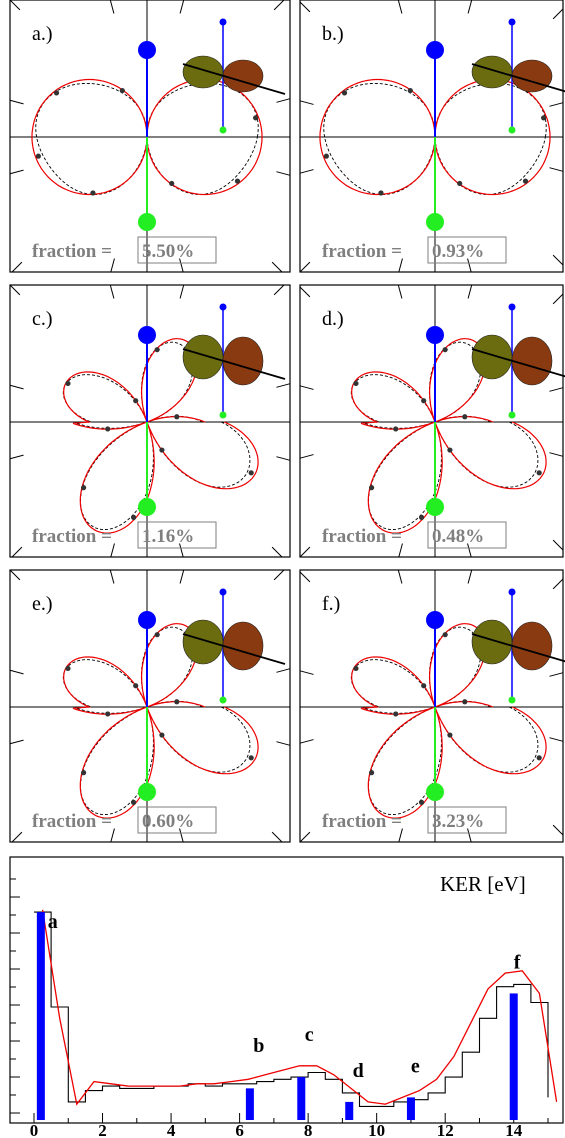  Describe the element at coordinates (150, 421) in the screenshot. I see `panel-c: c.) fraction = 1.16%` at that location.